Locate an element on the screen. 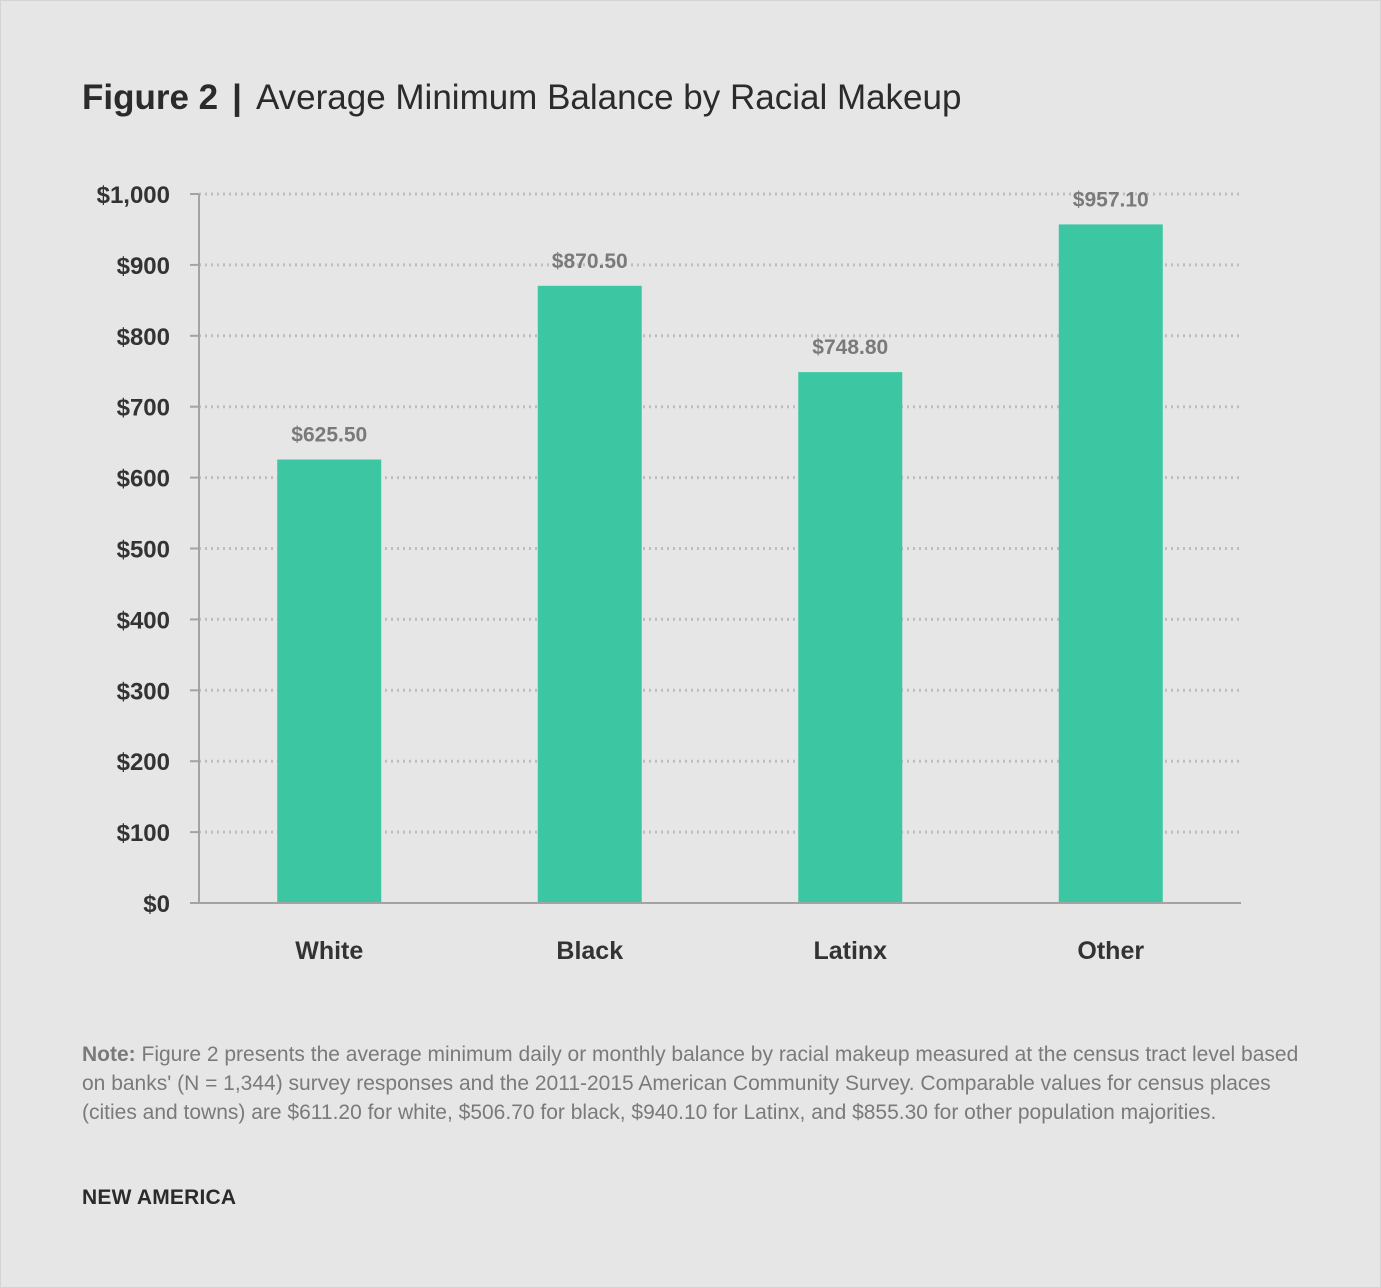 Image resolution: width=1381 pixels, height=1288 pixels. bar-latinx is located at coordinates (850, 637).